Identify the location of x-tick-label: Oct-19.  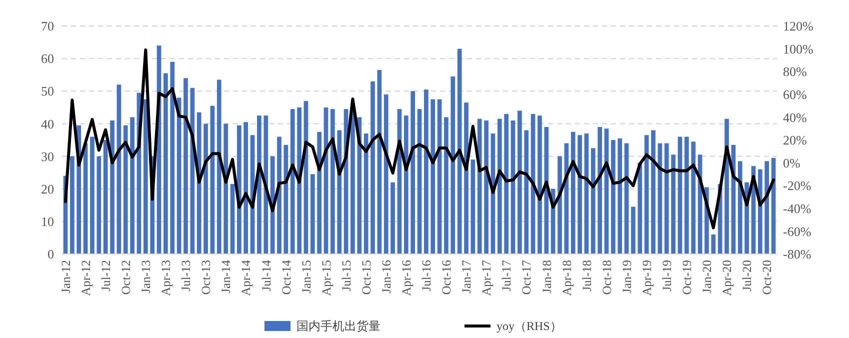
(687, 277).